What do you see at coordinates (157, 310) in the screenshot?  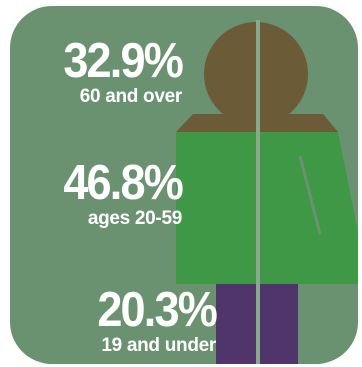 I see `stat-value-19-and-under: 20.3%` at bounding box center [157, 310].